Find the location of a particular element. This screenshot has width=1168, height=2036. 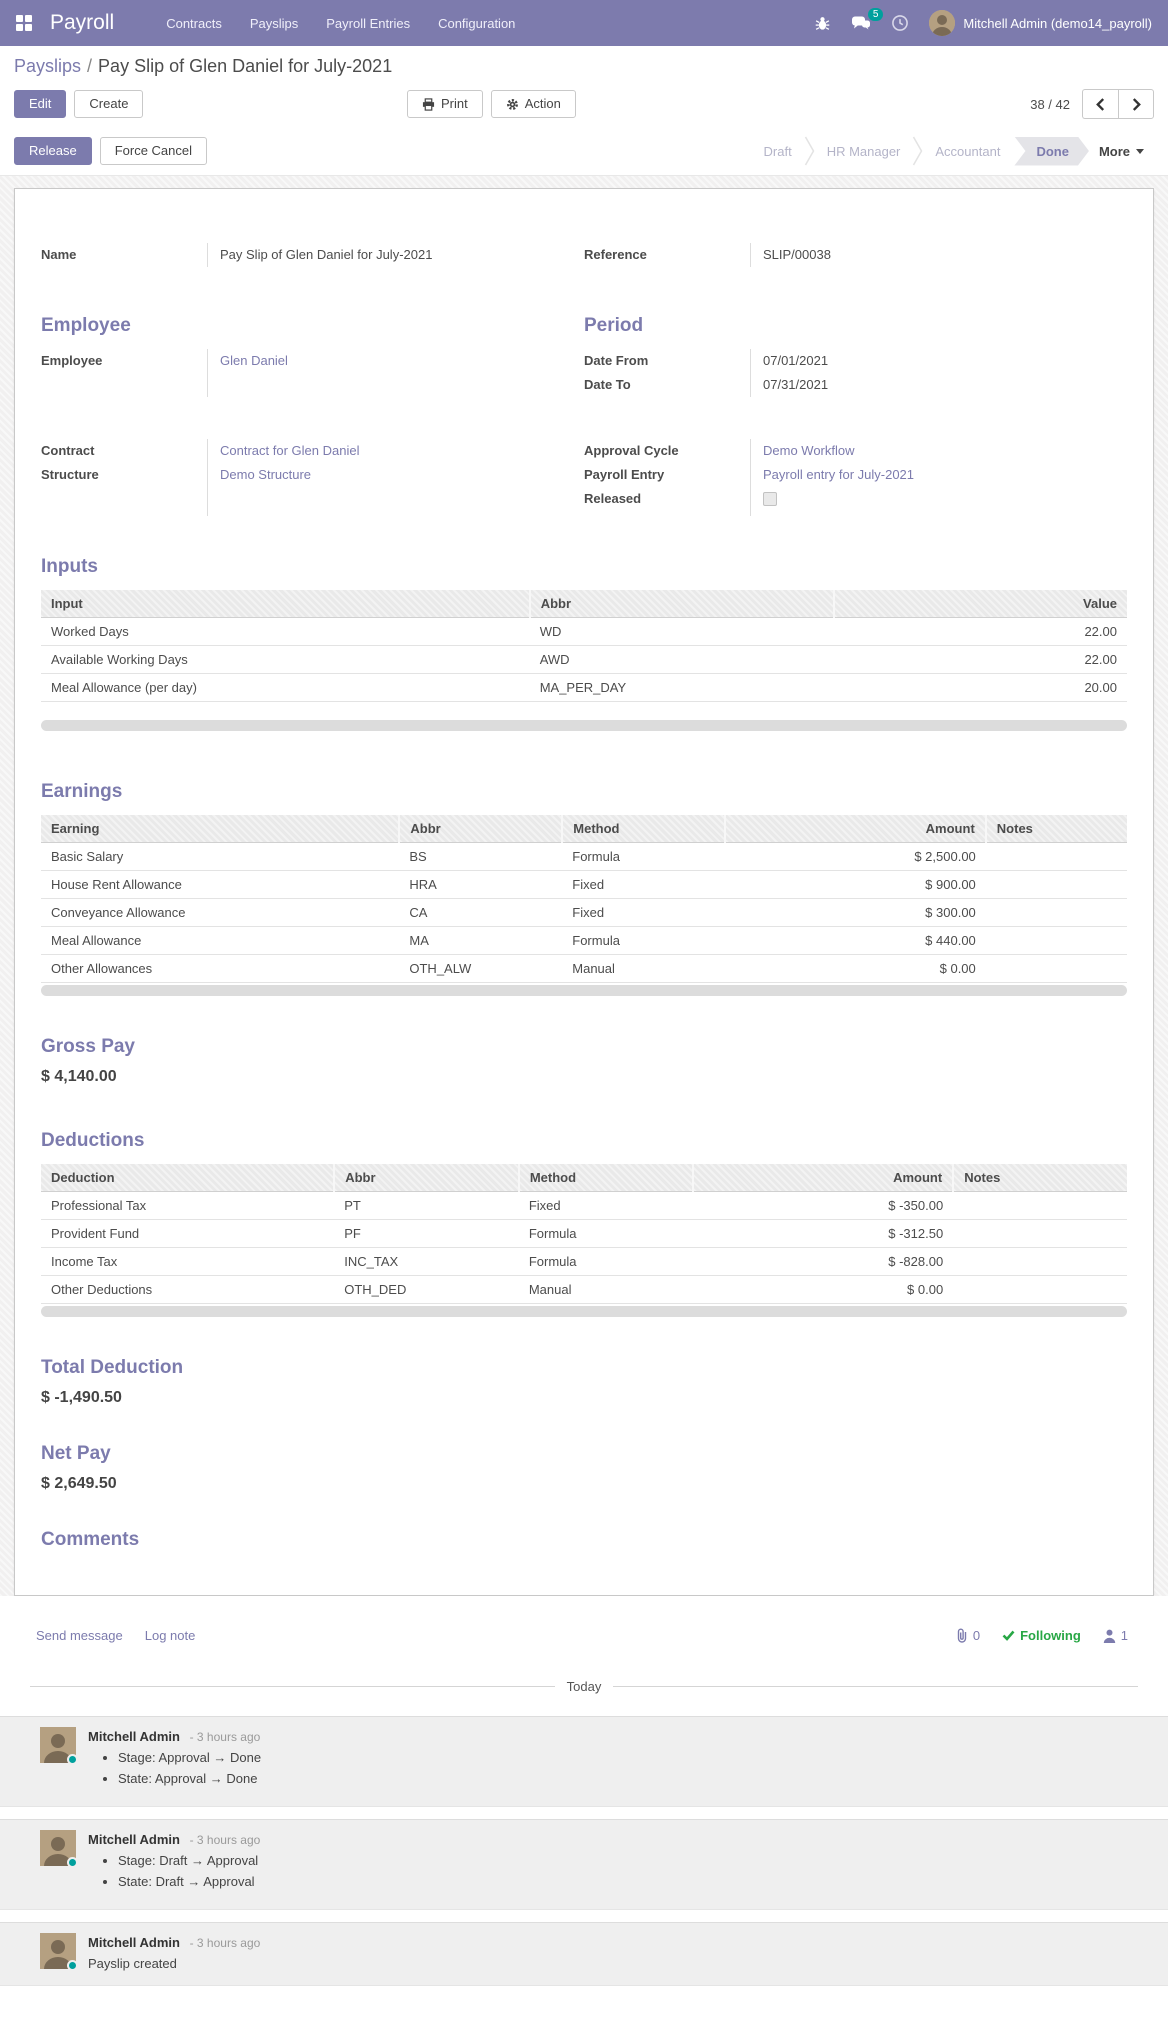

log-note-button: Log note is located at coordinates (170, 1635).